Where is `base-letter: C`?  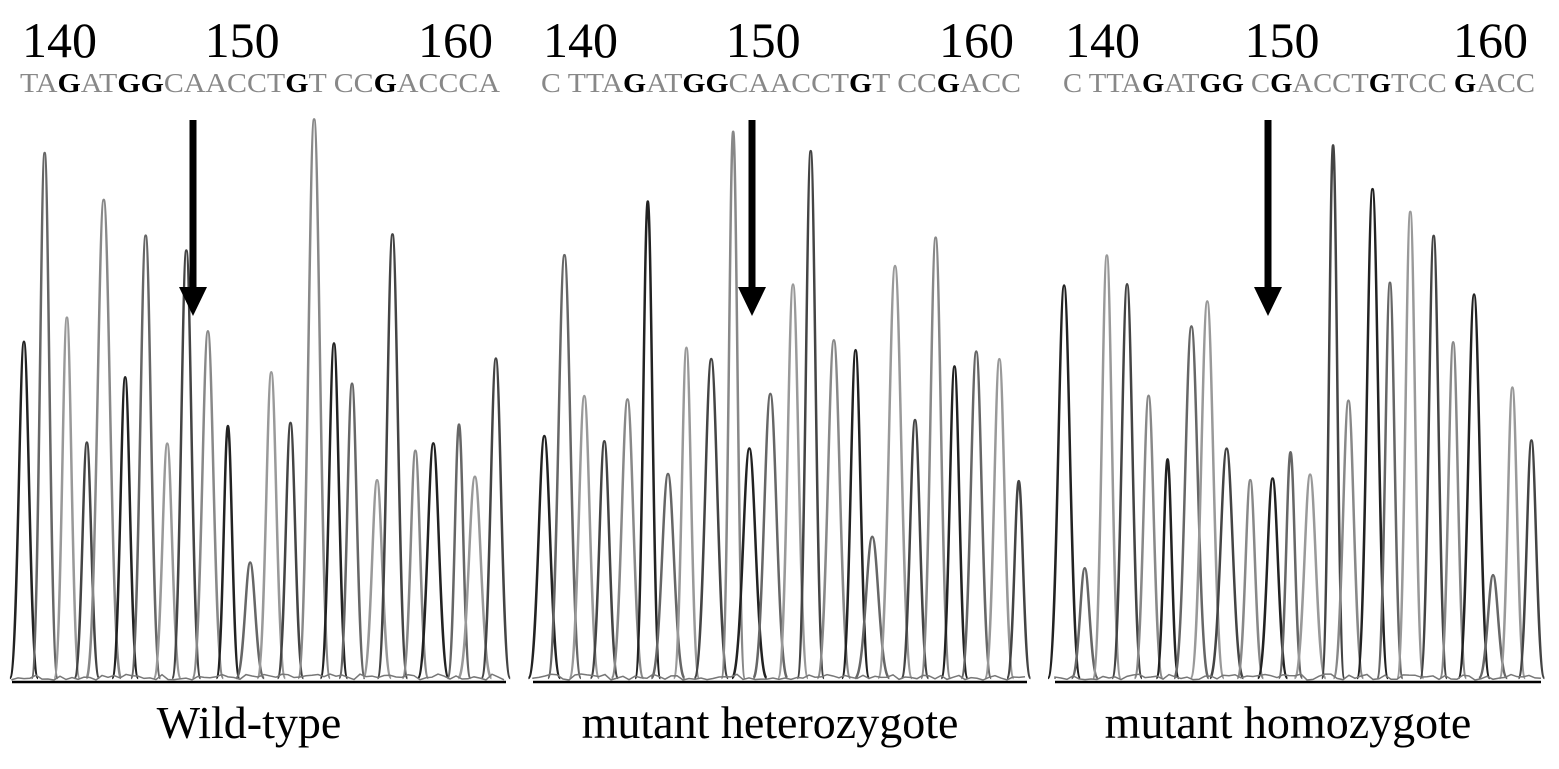 base-letter: C is located at coordinates (1257, 83).